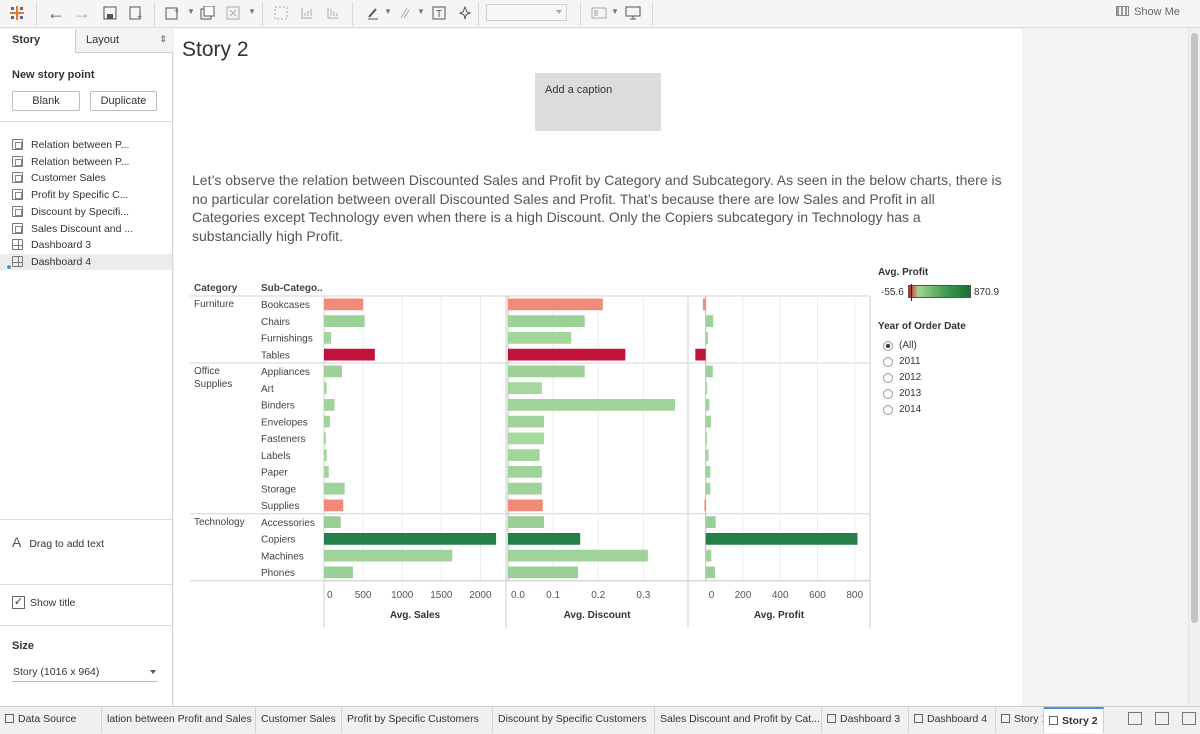 The width and height of the screenshot is (1200, 734). What do you see at coordinates (281, 13) in the screenshot?
I see `swap-icon` at bounding box center [281, 13].